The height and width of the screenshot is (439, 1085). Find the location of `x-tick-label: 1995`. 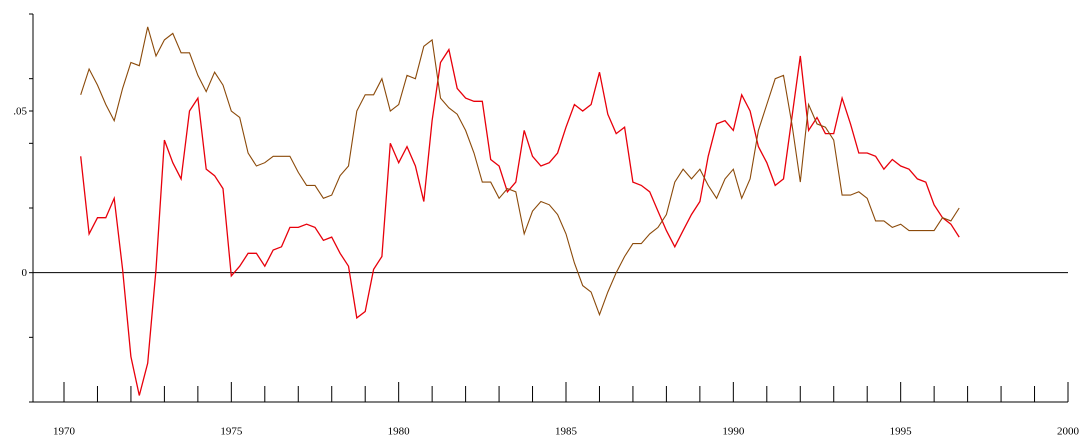

x-tick-label: 1995 is located at coordinates (901, 432).